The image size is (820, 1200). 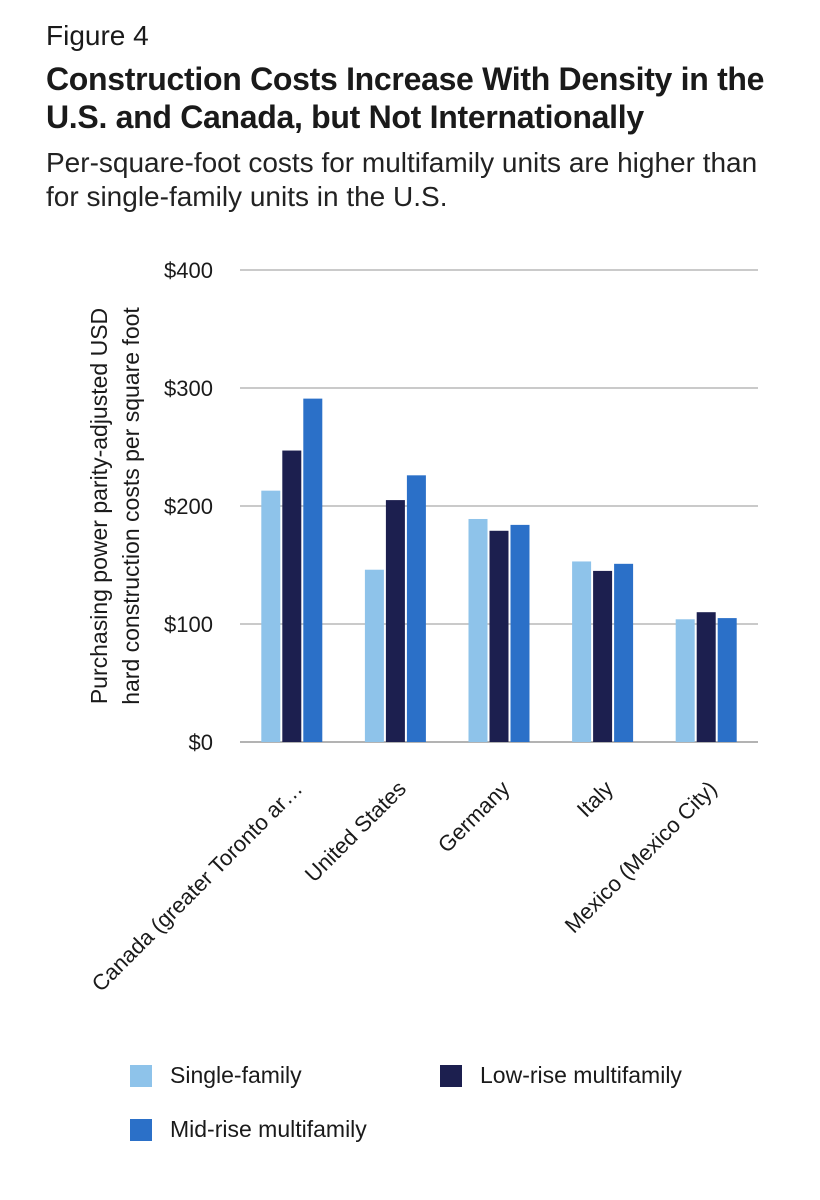 What do you see at coordinates (474, 817) in the screenshot?
I see `x-tick-label: Germany` at bounding box center [474, 817].